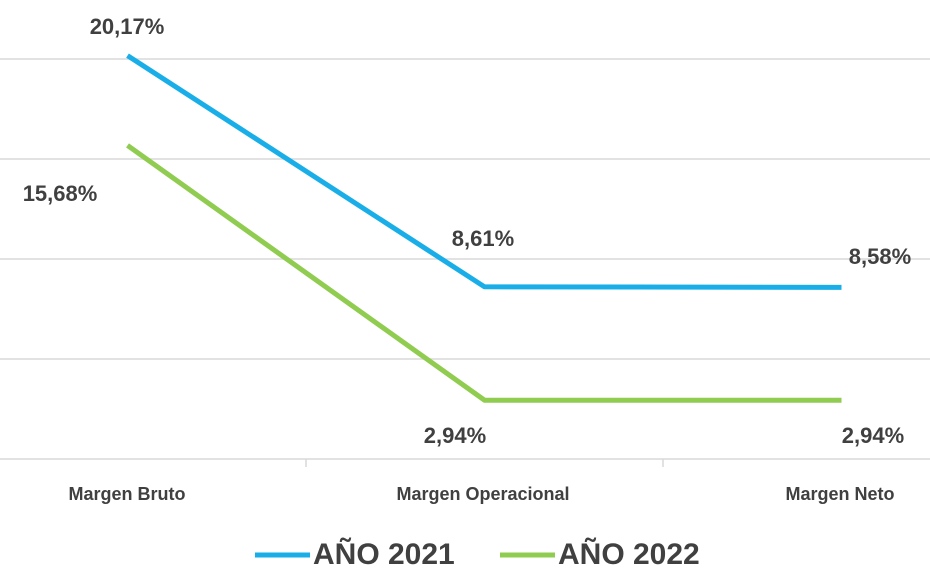 The width and height of the screenshot is (930, 572). Describe the element at coordinates (482, 494) in the screenshot. I see `x-tick-label: Margen Operacional` at that location.